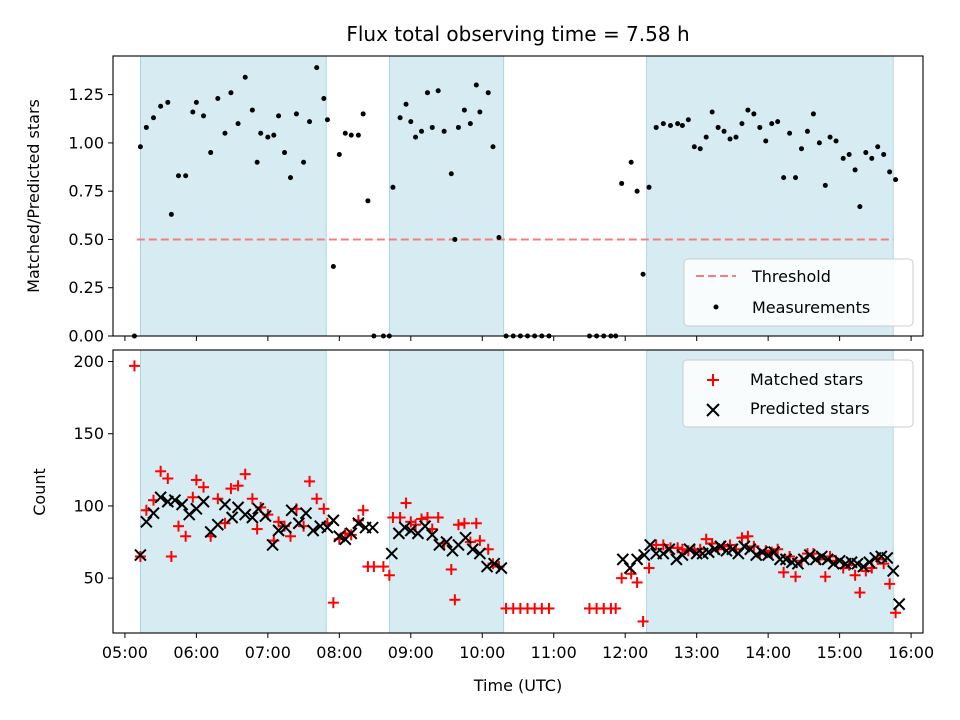 The image size is (960, 720). What do you see at coordinates (811, 307) in the screenshot?
I see `measurements-legend-label: Measurements` at bounding box center [811, 307].